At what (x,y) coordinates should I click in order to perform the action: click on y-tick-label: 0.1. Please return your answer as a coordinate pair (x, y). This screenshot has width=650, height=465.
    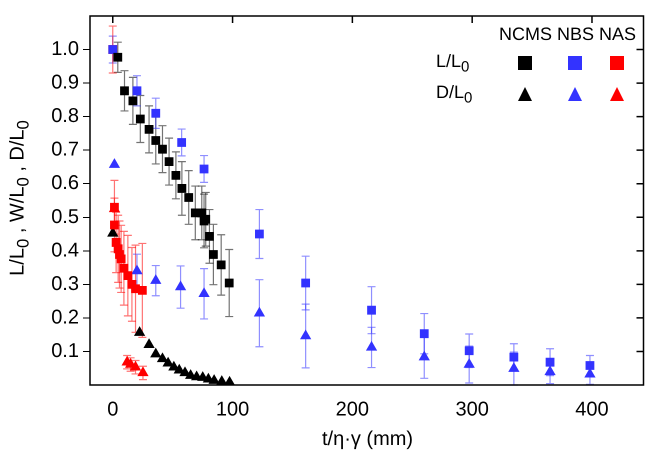
    Looking at the image, I should click on (65, 351).